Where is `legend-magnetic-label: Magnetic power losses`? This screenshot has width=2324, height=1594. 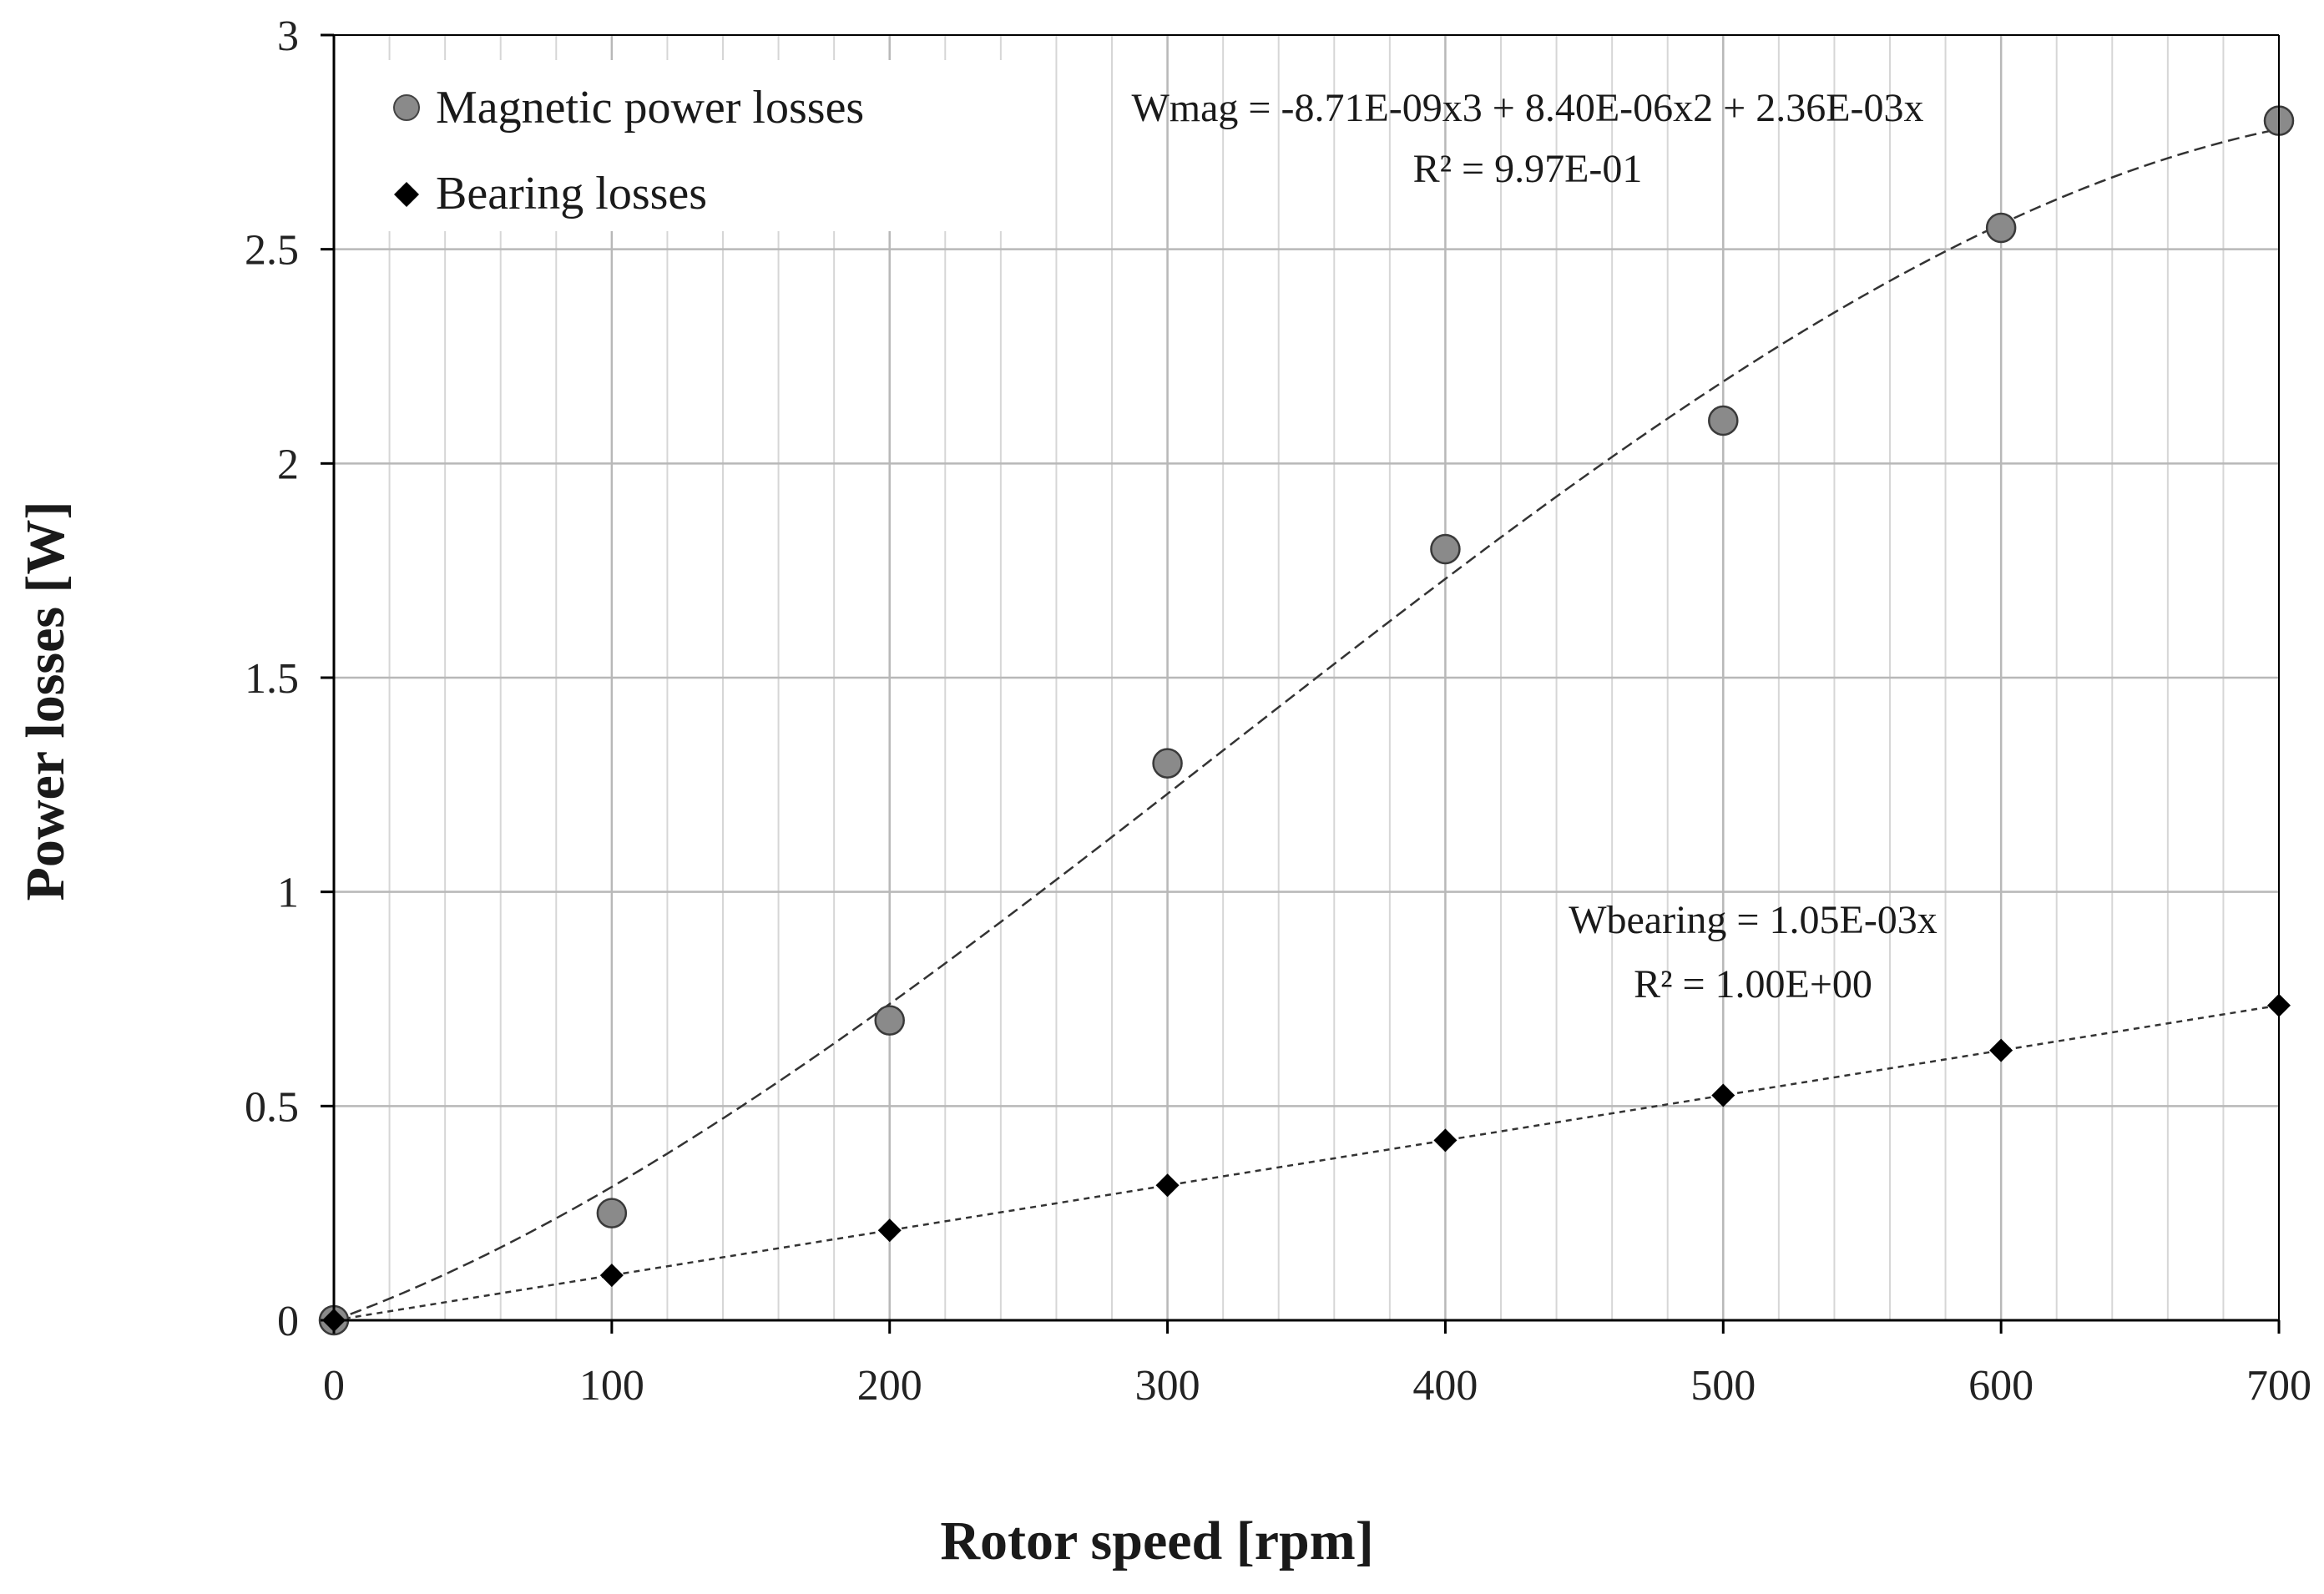
legend-magnetic-label: Magnetic power losses is located at coordinates (650, 108).